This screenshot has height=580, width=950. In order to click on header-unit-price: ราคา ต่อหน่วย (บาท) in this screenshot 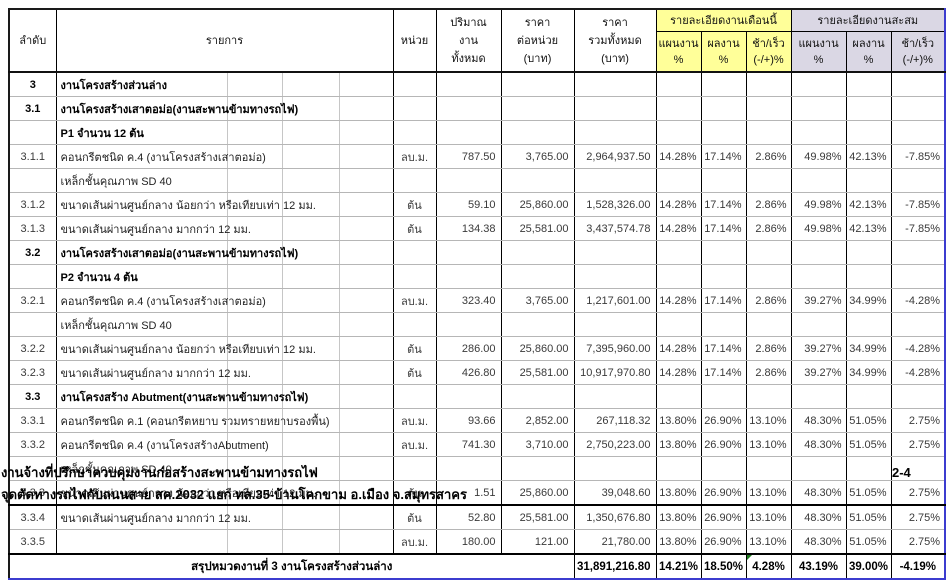, I will do `click(537, 40)`.